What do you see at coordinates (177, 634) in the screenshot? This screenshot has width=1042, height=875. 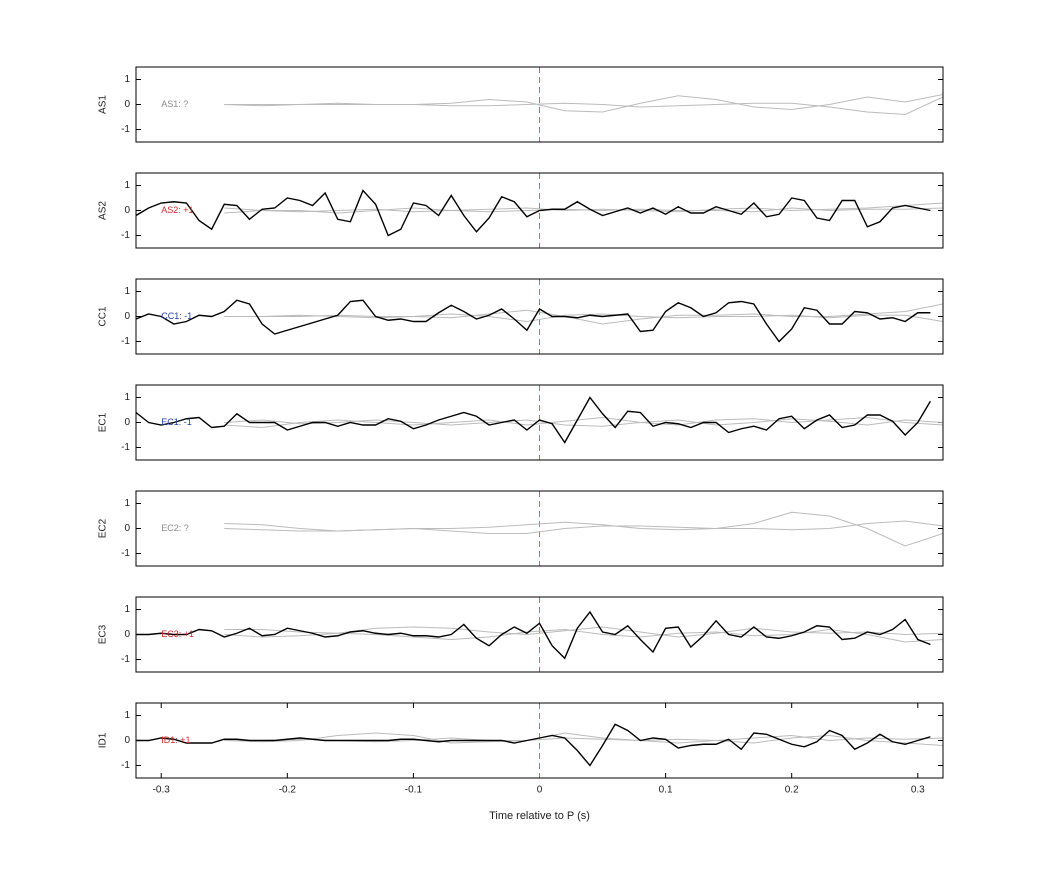 I see `annotation: EC3: +1` at bounding box center [177, 634].